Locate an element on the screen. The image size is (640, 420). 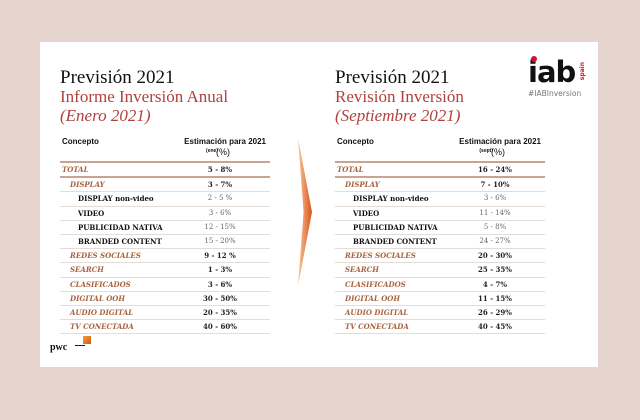
table-row: BRANDED CONTENT 24 - 27% is located at coordinates (440, 242).